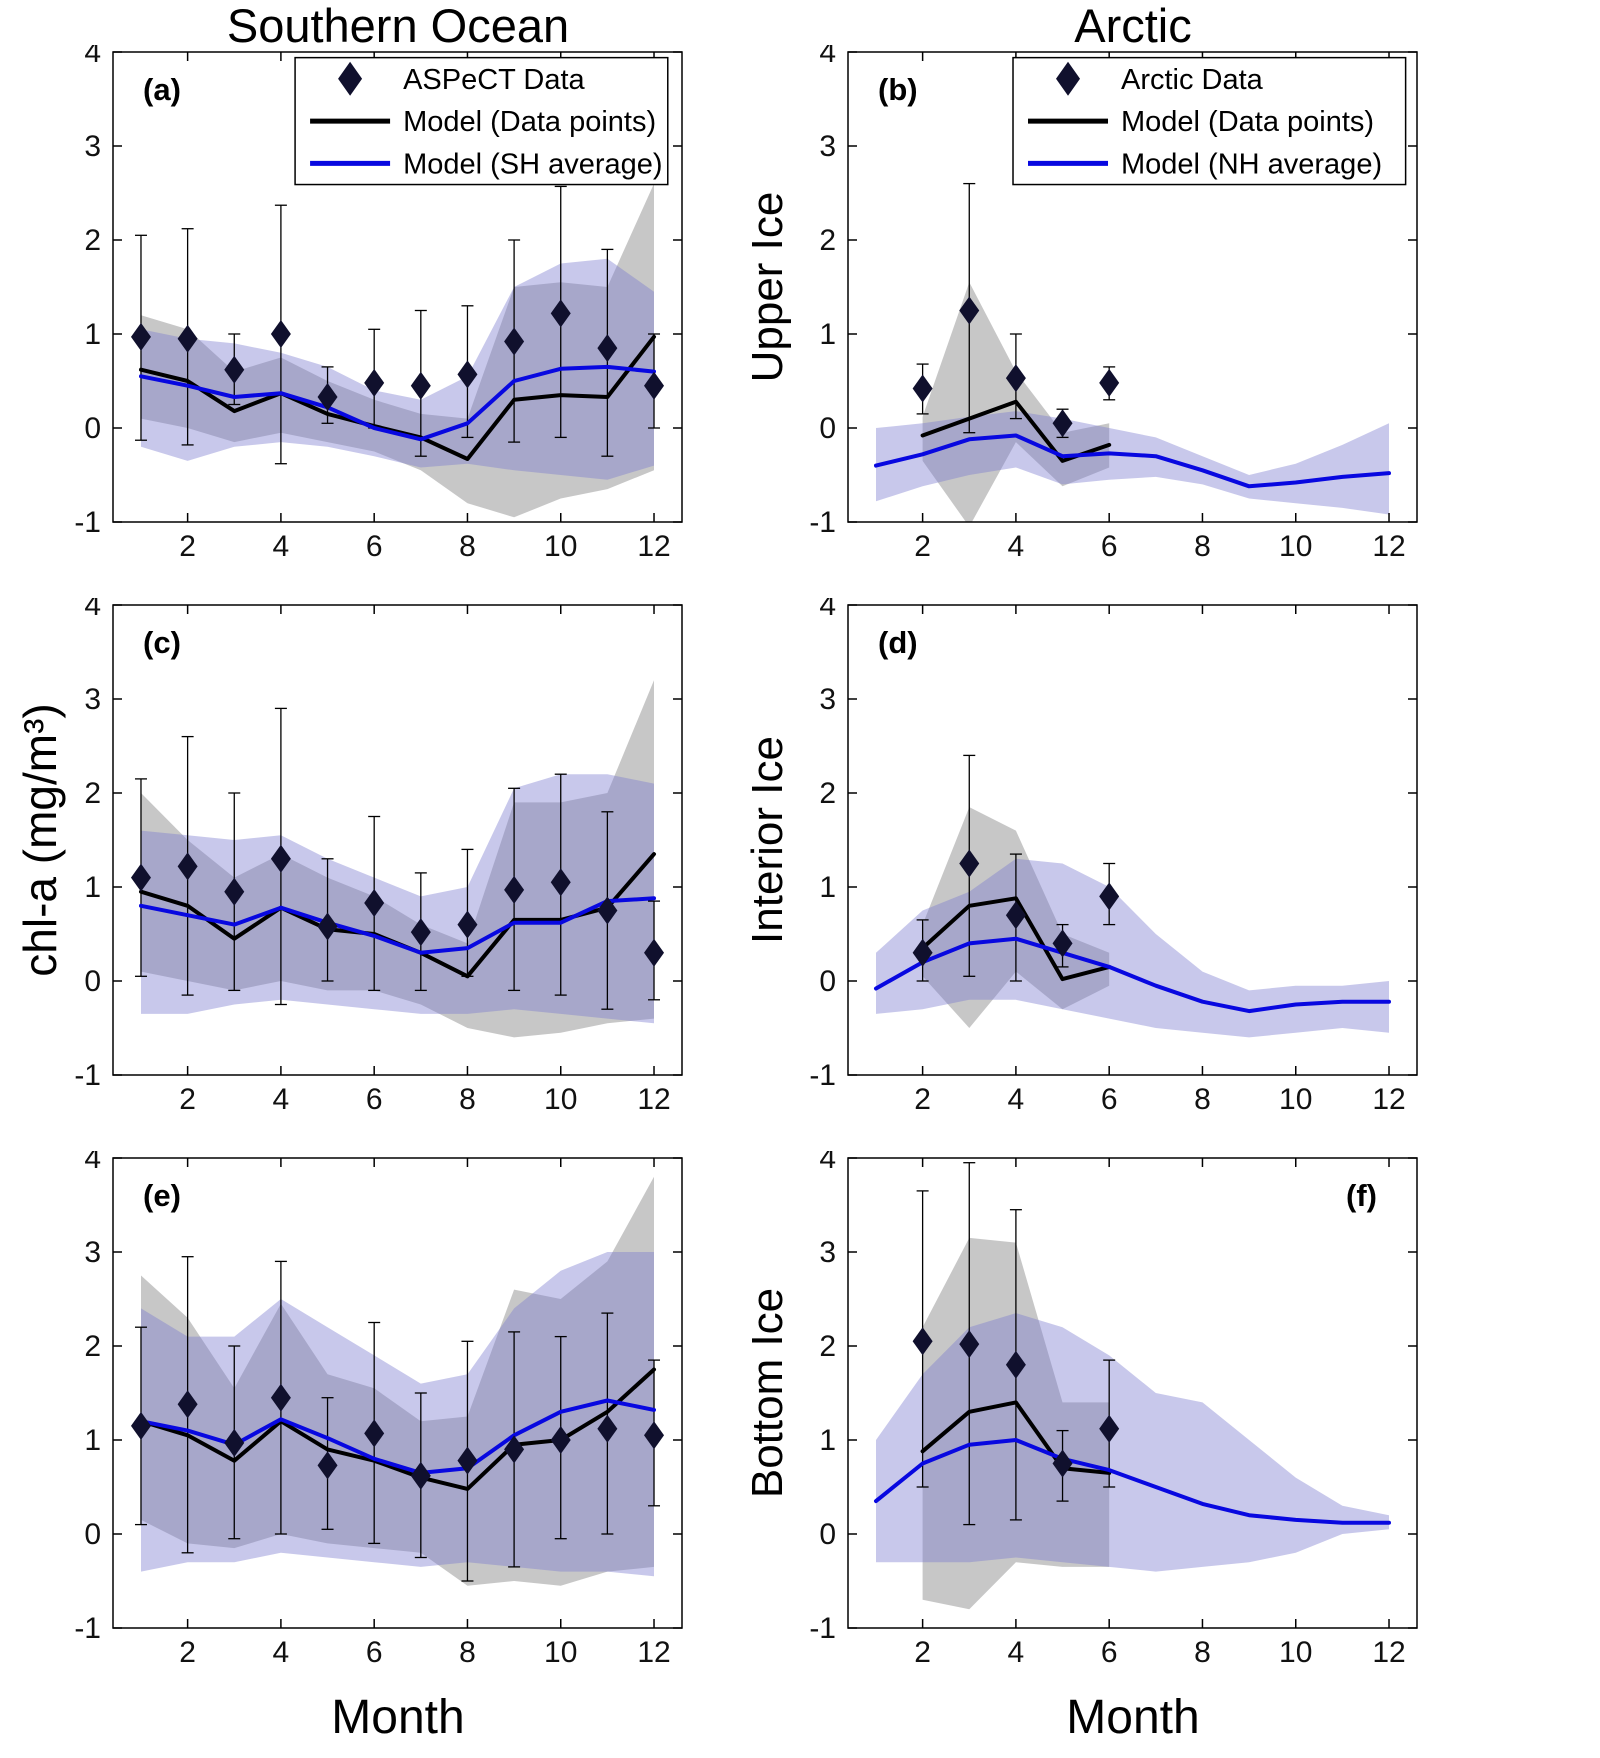 The width and height of the screenshot is (1600, 1758). I want to click on panel-letter: (e), so click(162, 1195).